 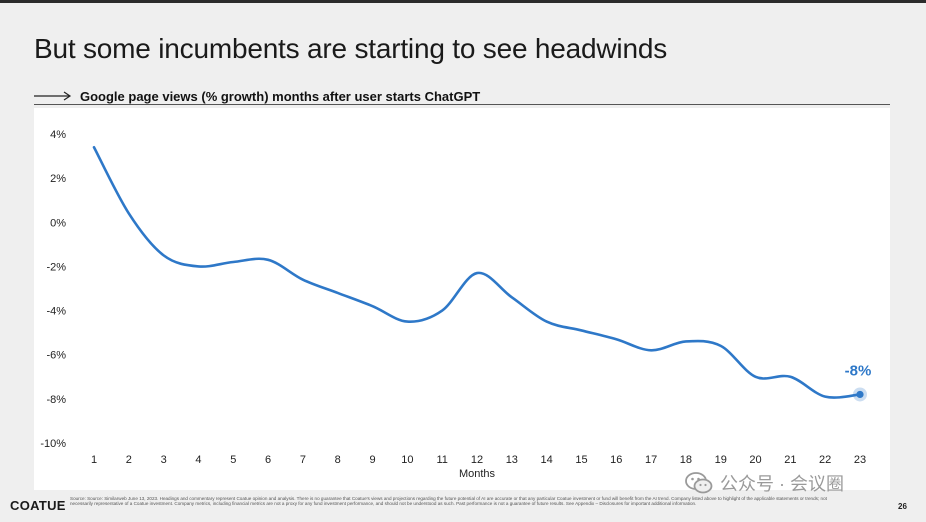 What do you see at coordinates (372, 460) in the screenshot?
I see `x-tick-label: 9` at bounding box center [372, 460].